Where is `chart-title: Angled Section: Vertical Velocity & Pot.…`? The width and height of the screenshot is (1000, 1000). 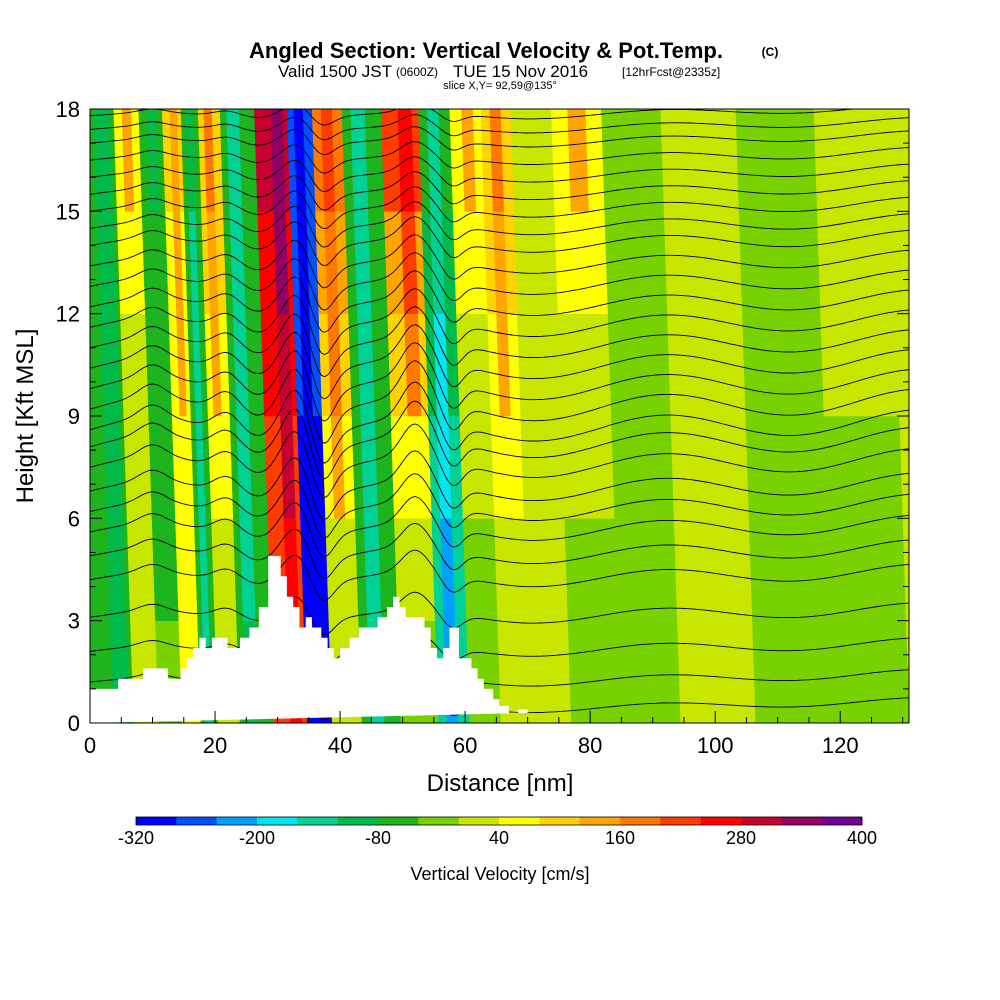
chart-title: Angled Section: Vertical Velocity & Pot.… is located at coordinates (486, 50).